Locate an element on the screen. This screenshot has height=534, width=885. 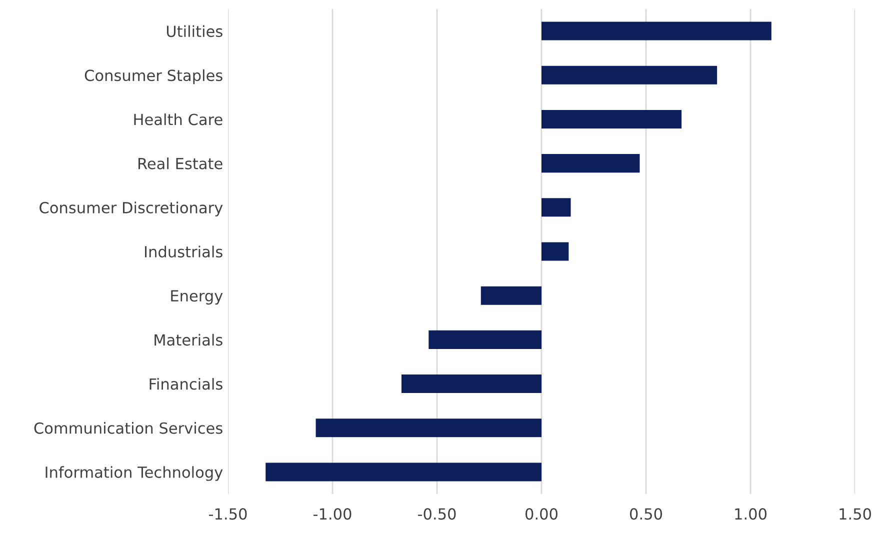
y-tick-label: Financials is located at coordinates (186, 384).